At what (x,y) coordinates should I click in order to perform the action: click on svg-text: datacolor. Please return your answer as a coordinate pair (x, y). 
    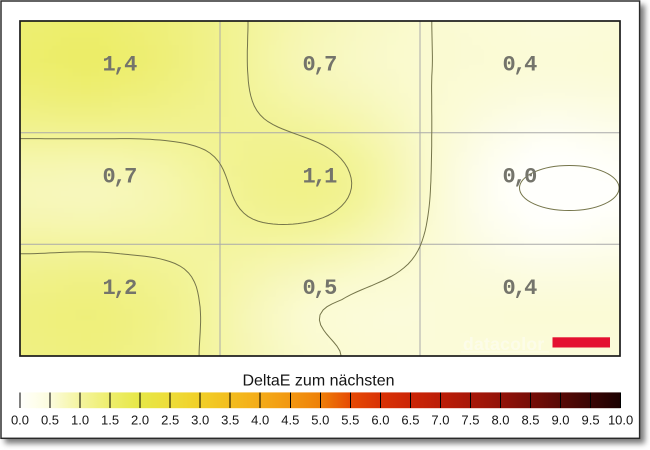
    Looking at the image, I should click on (503, 344).